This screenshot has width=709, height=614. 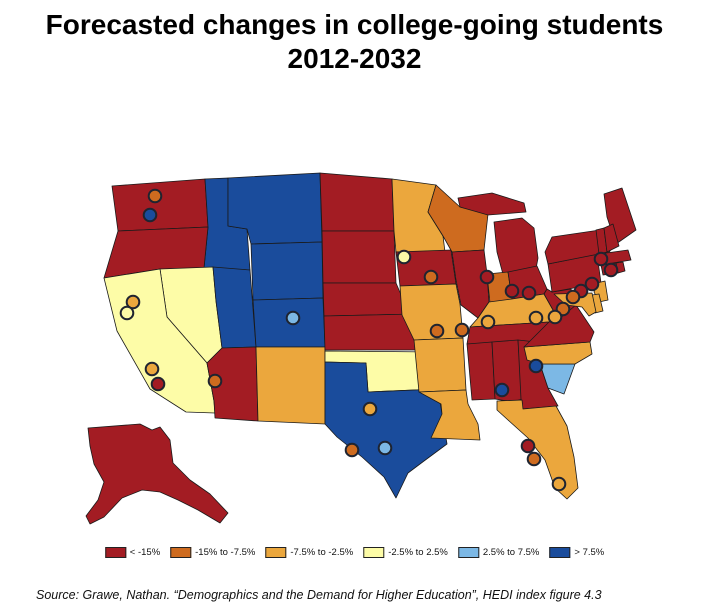 I want to click on legend-item: > 7.5%, so click(x=576, y=552).